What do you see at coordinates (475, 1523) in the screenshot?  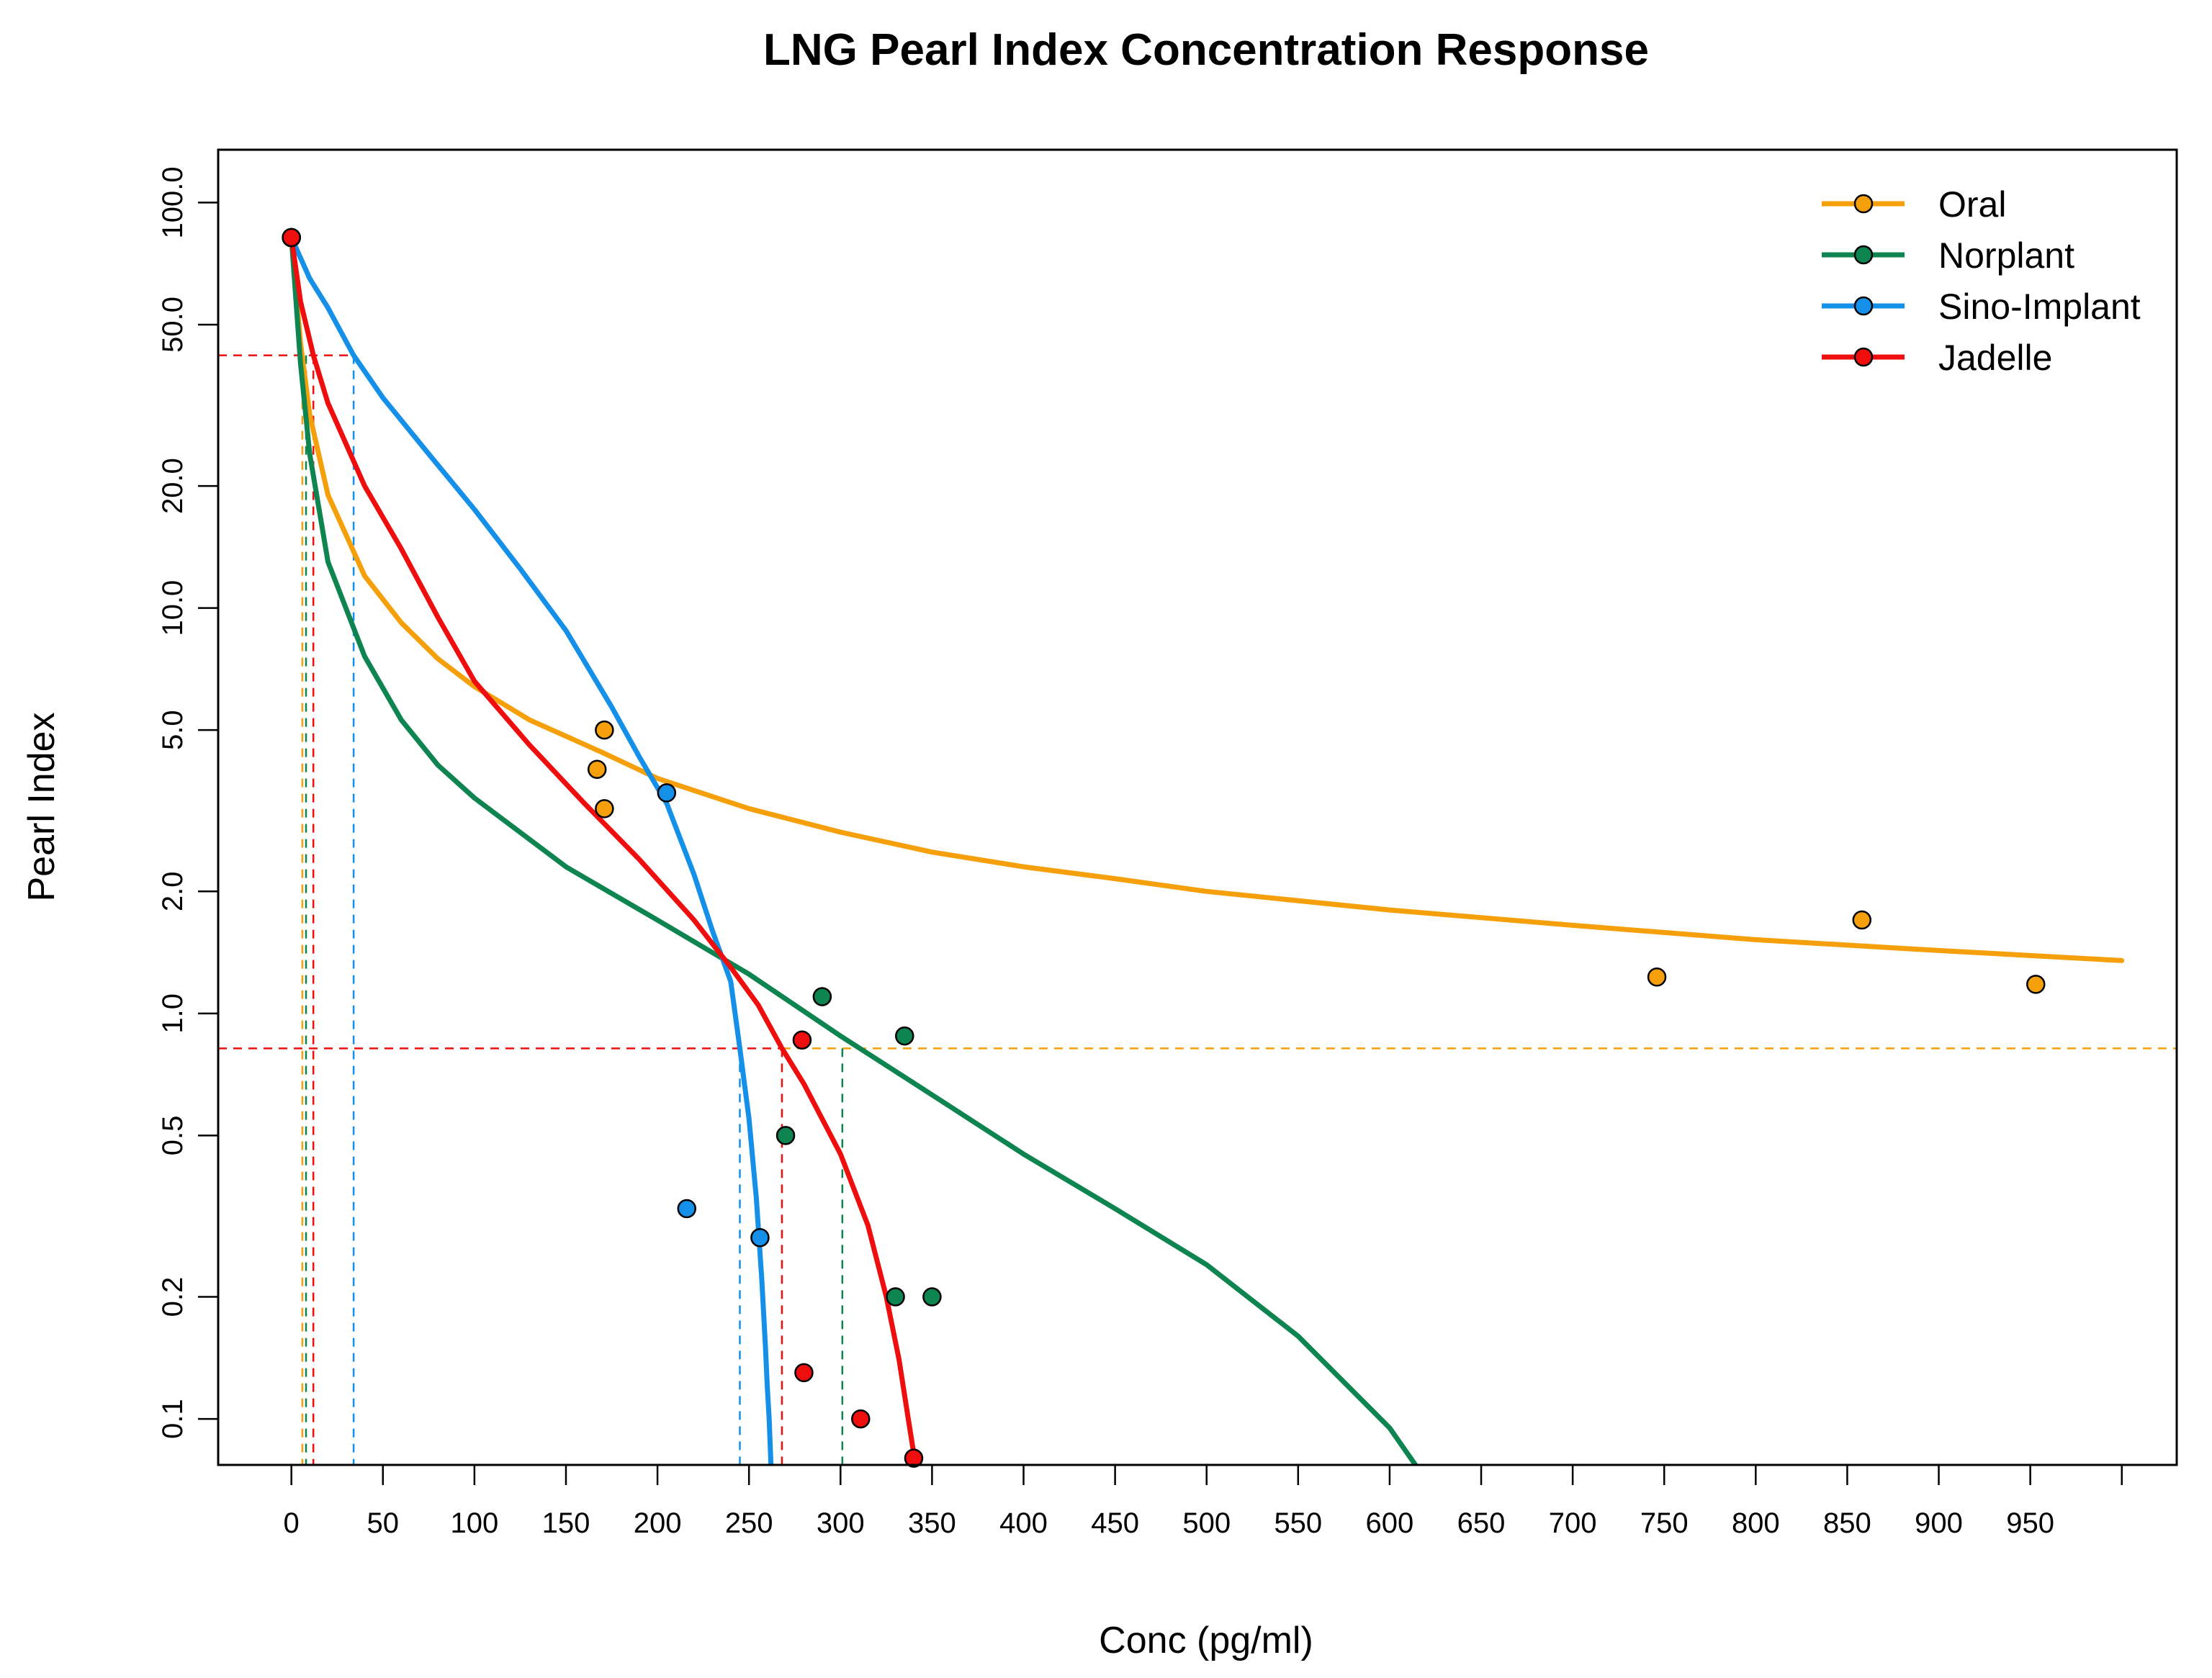 I see `x-tick-label-2: 100` at bounding box center [475, 1523].